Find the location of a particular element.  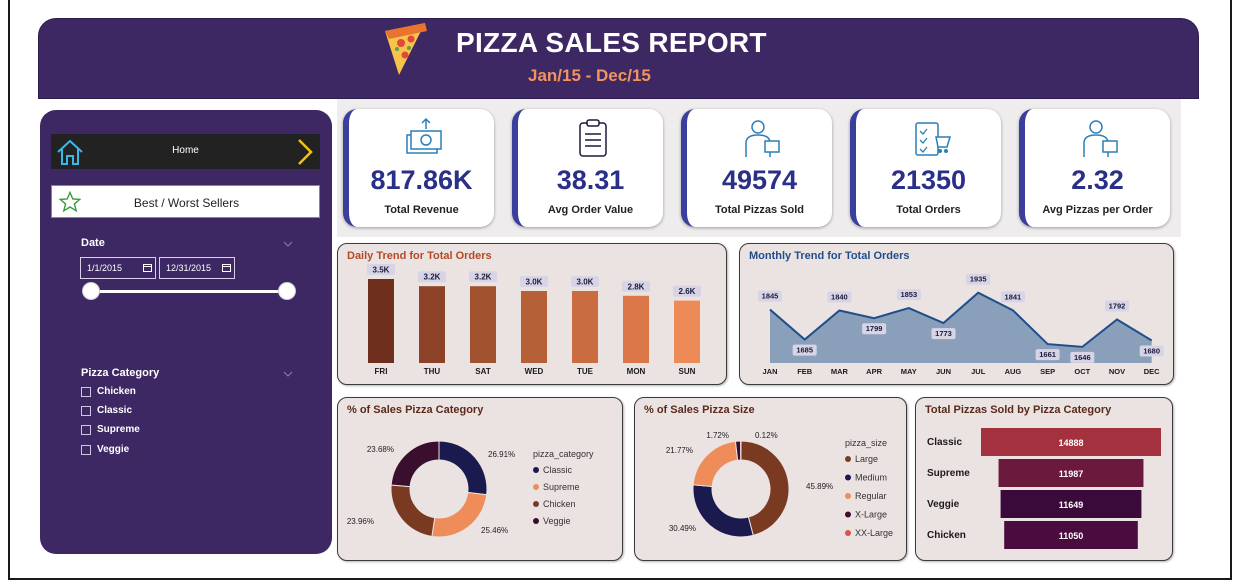

kpi-card-avg-order-value: 38.31 Avg Order Value is located at coordinates (587, 168).